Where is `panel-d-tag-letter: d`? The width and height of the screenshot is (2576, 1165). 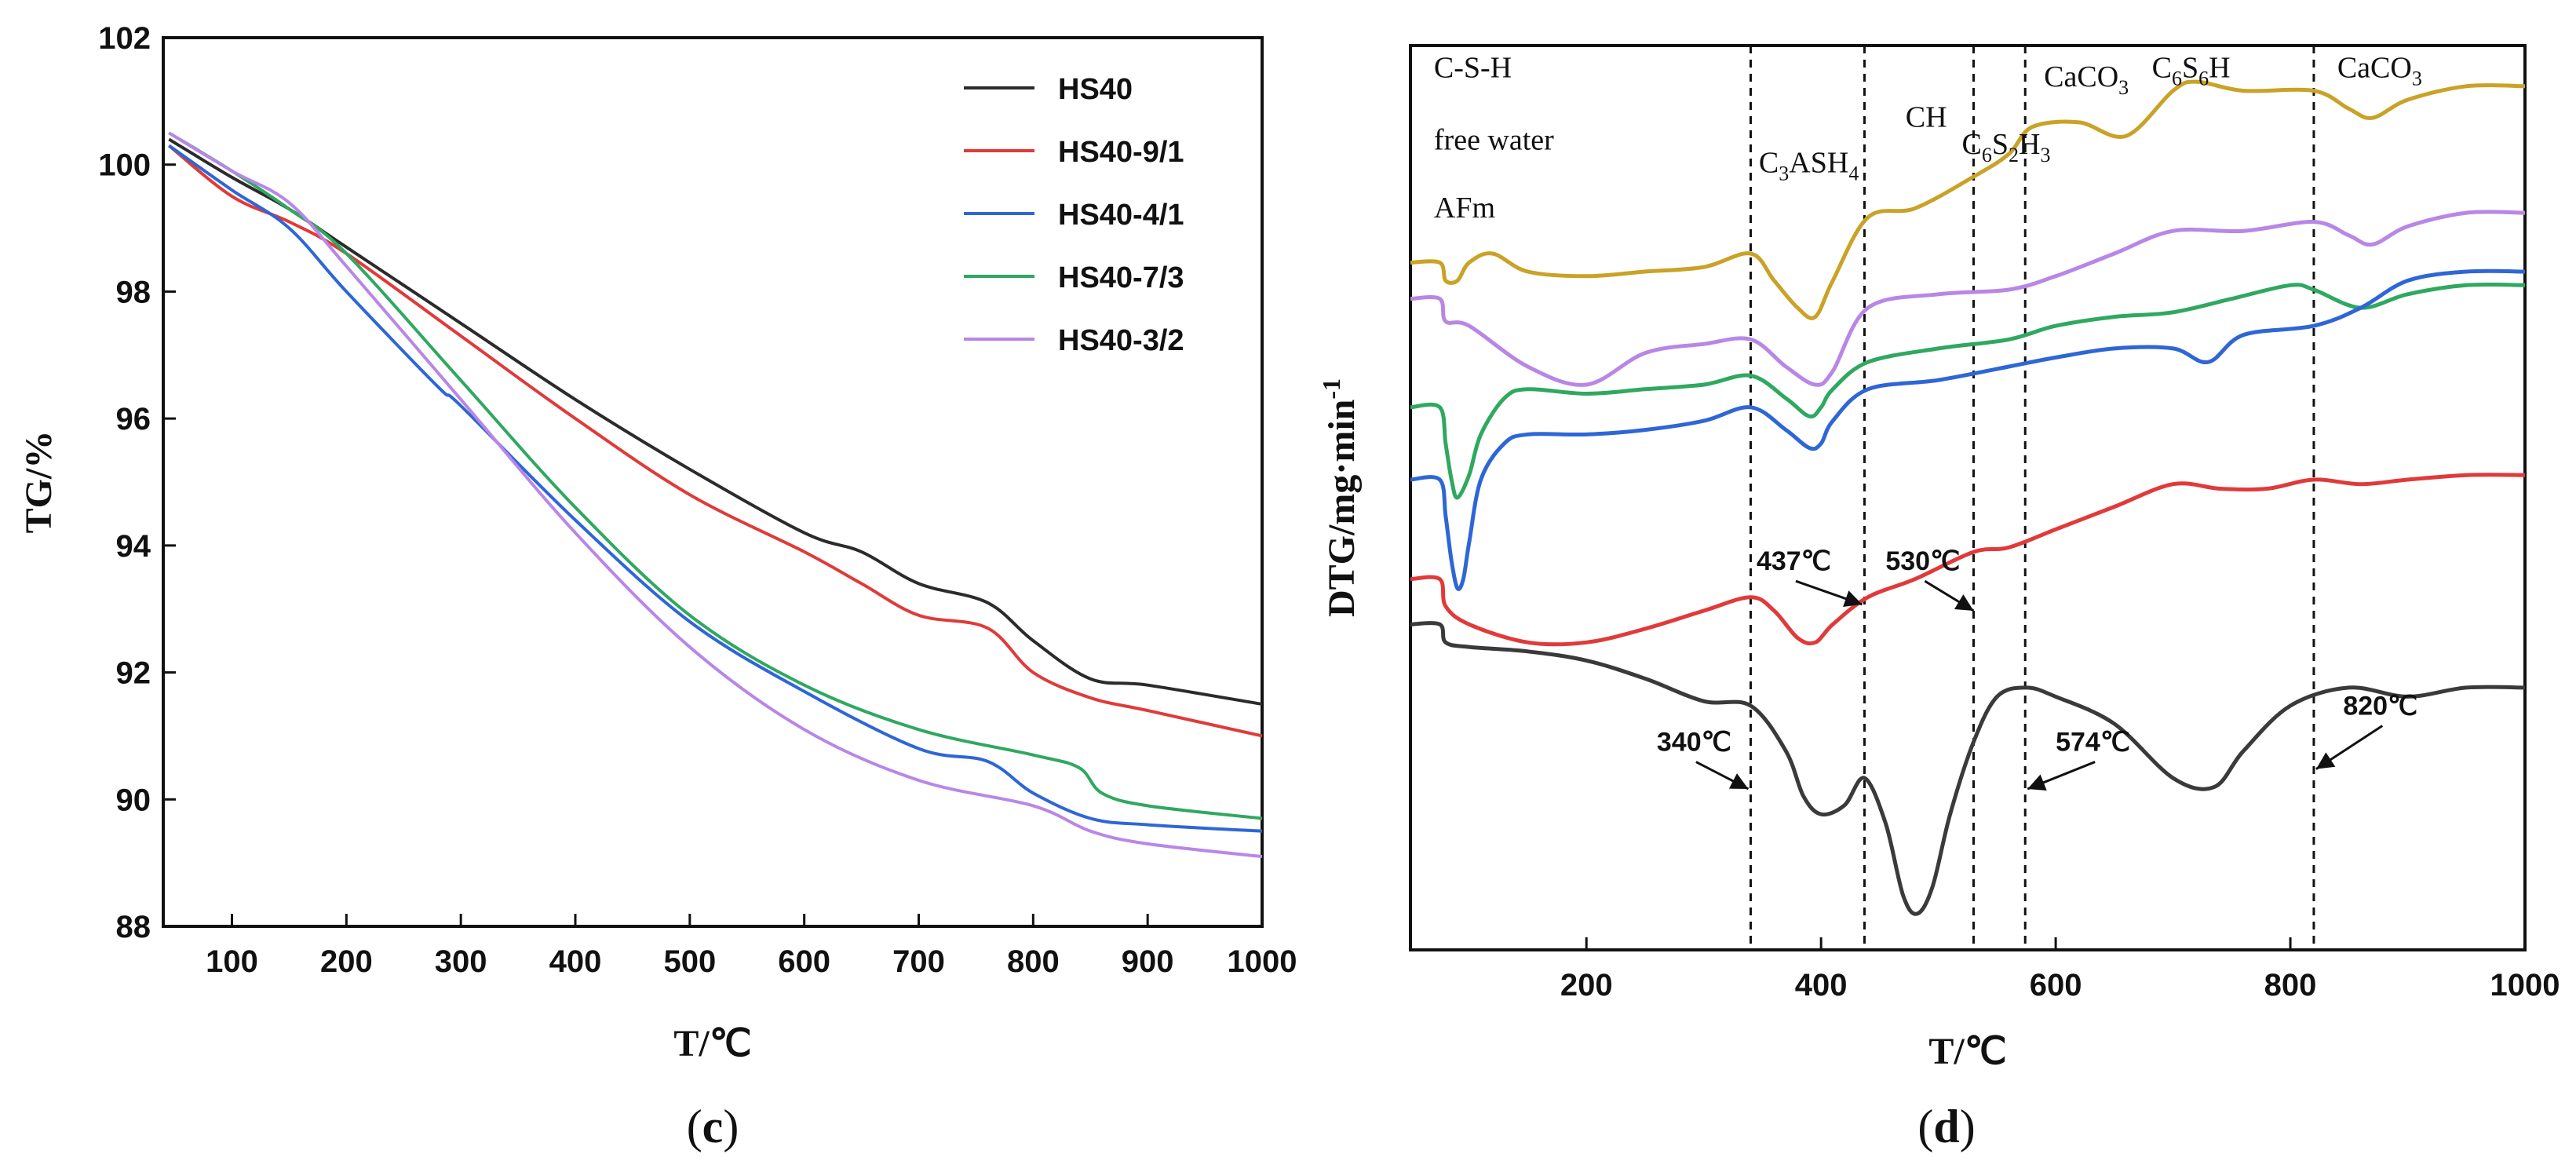 panel-d-tag-letter: d is located at coordinates (1946, 1126).